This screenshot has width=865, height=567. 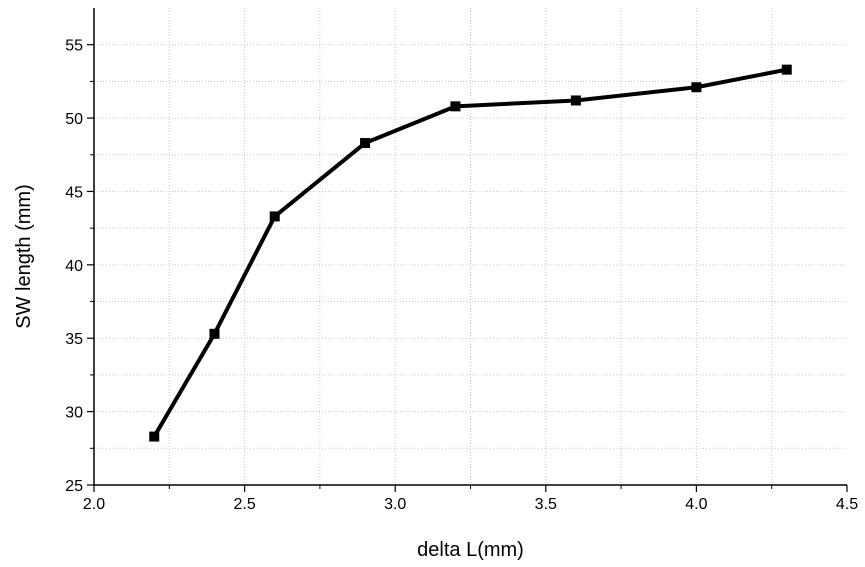 What do you see at coordinates (74, 192) in the screenshot?
I see `y-tick-label: 45` at bounding box center [74, 192].